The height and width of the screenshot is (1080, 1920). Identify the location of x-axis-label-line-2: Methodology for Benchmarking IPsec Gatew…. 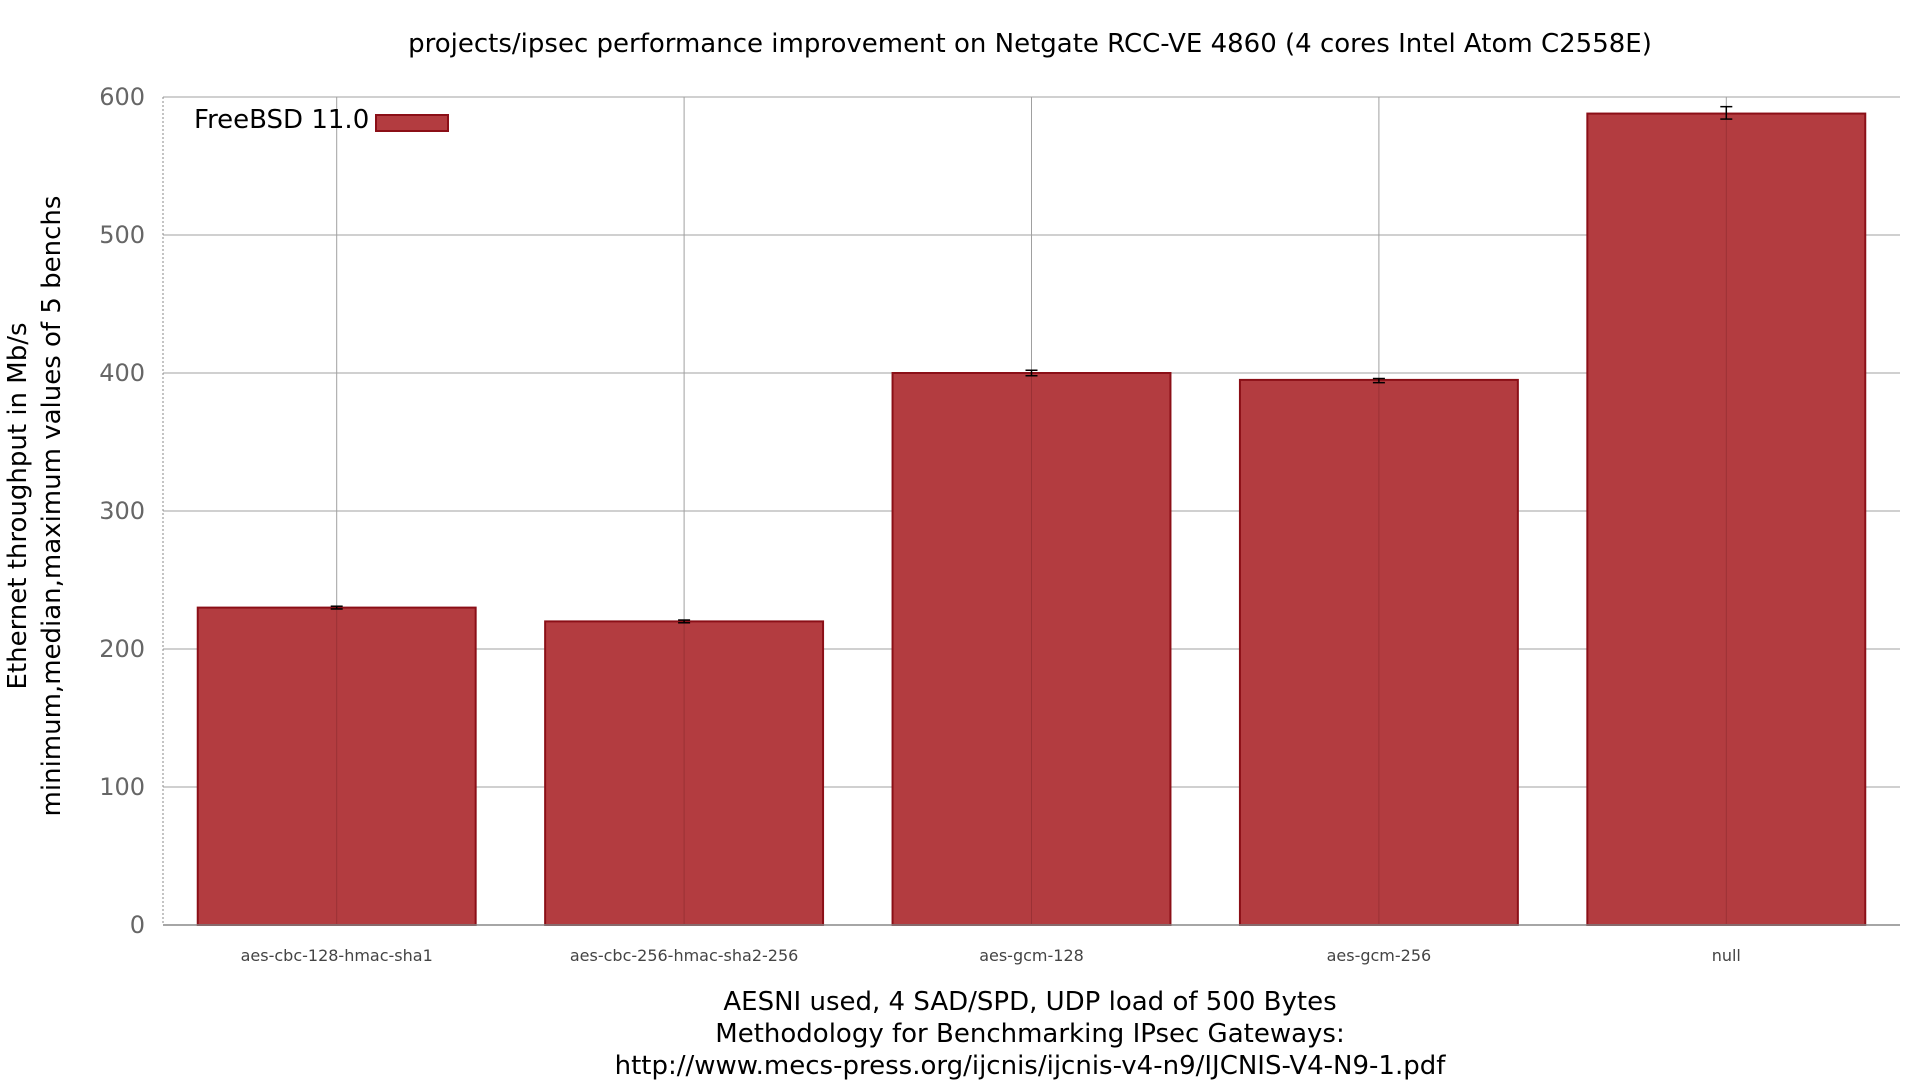
(1029, 1034).